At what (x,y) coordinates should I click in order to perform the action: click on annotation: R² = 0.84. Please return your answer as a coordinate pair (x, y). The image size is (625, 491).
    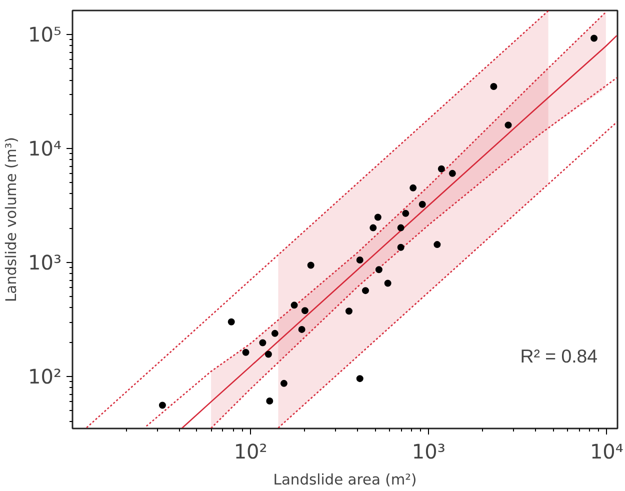
    Looking at the image, I should click on (559, 356).